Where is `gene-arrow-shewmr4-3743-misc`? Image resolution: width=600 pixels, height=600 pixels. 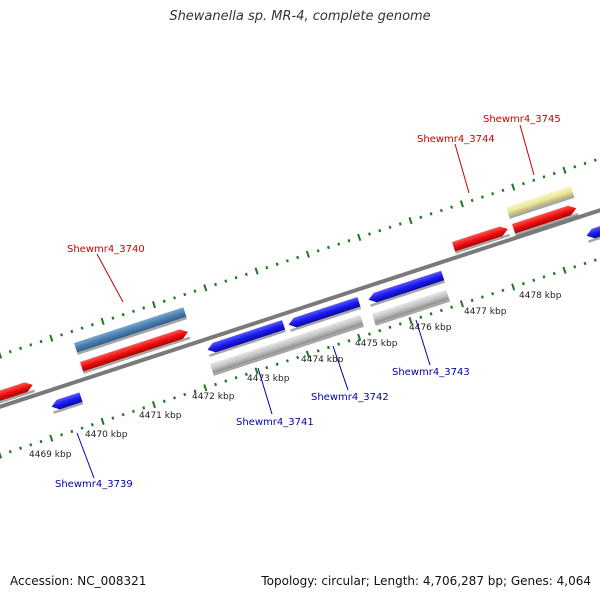
gene-arrow-shewmr4-3743-misc is located at coordinates (411, 307).